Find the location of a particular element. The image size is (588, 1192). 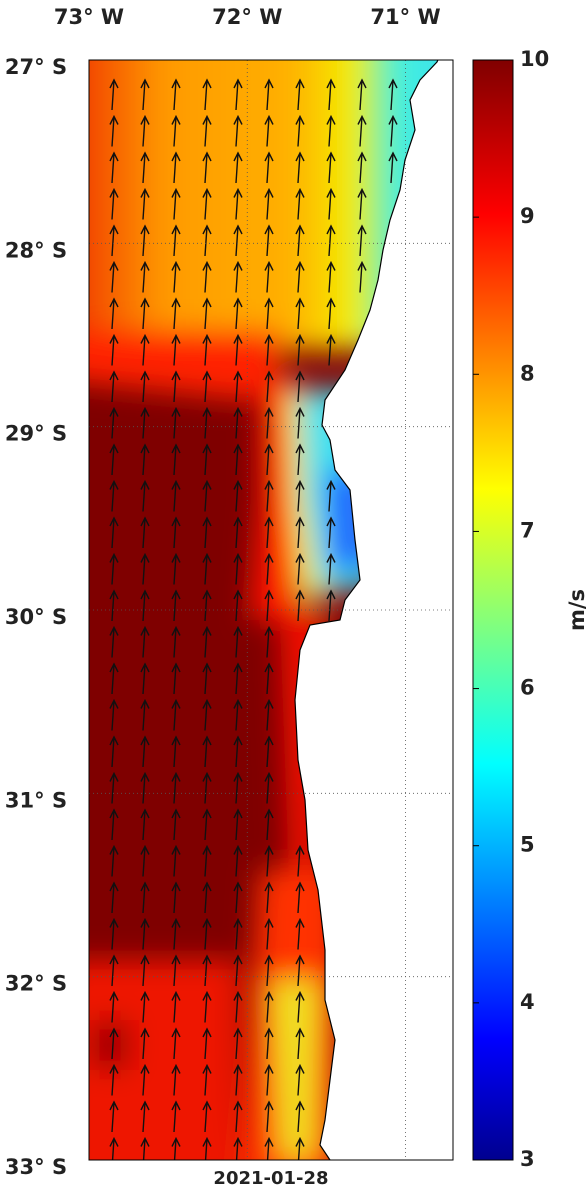

colorbar-tick-label: 5 is located at coordinates (527, 845).